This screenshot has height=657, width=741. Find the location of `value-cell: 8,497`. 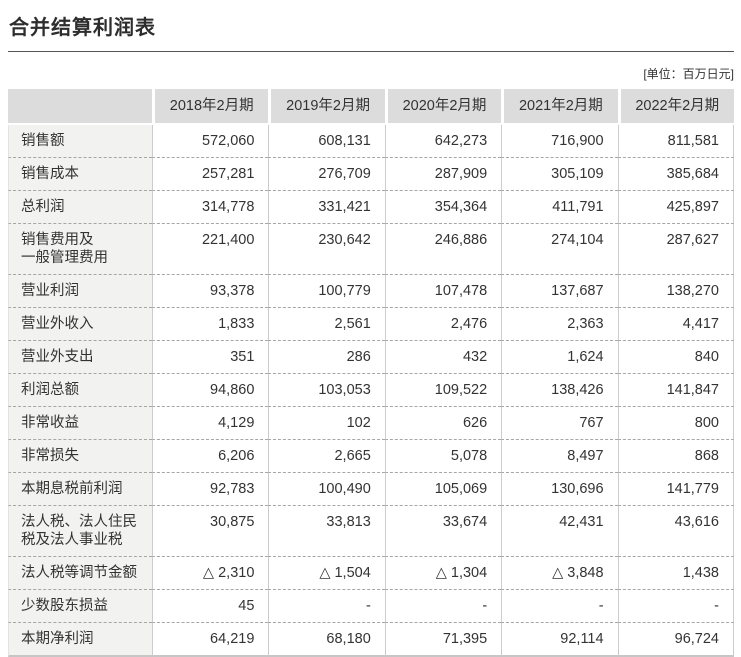

value-cell: 8,497 is located at coordinates (559, 455).